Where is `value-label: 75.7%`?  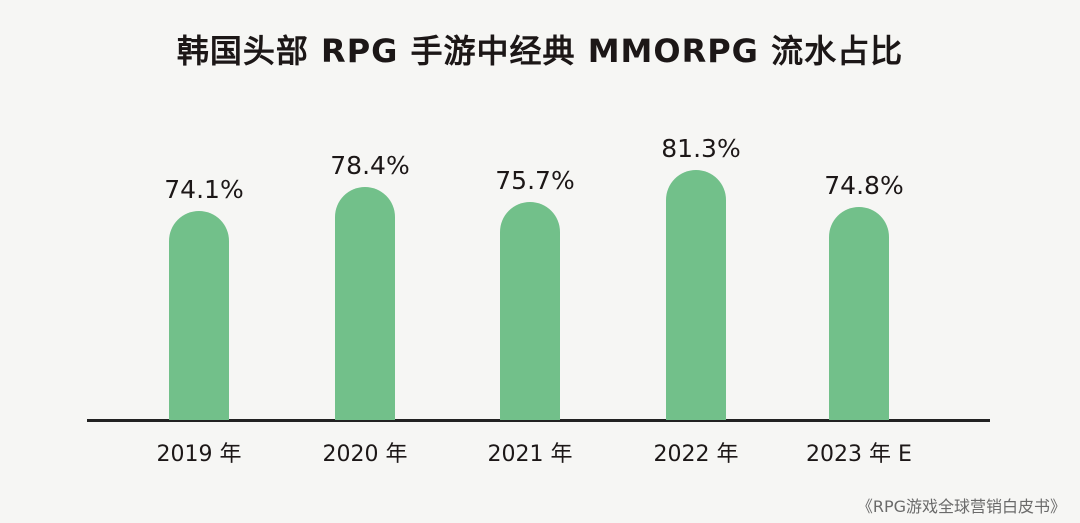
value-label: 75.7% is located at coordinates (535, 180).